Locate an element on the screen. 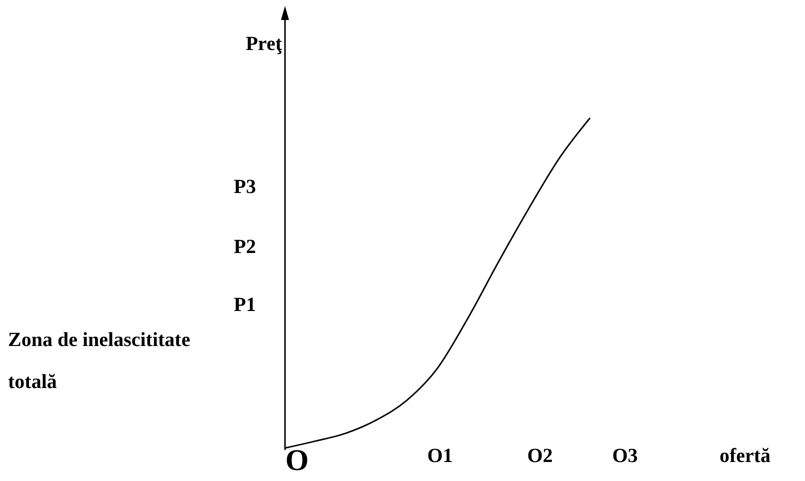 Image resolution: width=805 pixels, height=481 pixels. annotation: O is located at coordinates (297, 460).